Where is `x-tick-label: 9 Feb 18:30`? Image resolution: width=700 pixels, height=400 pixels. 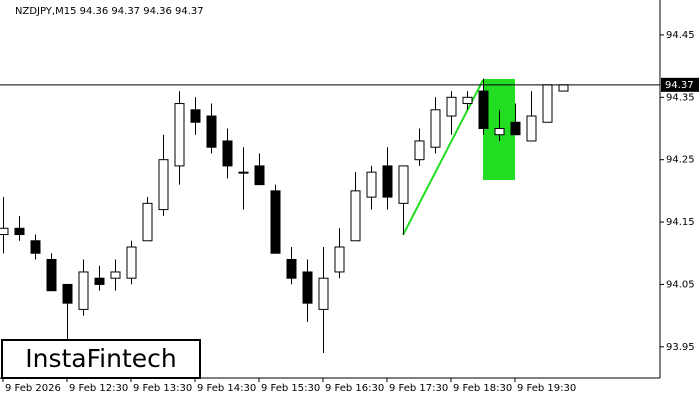 x-tick-label: 9 Feb 18:30 is located at coordinates (482, 388).